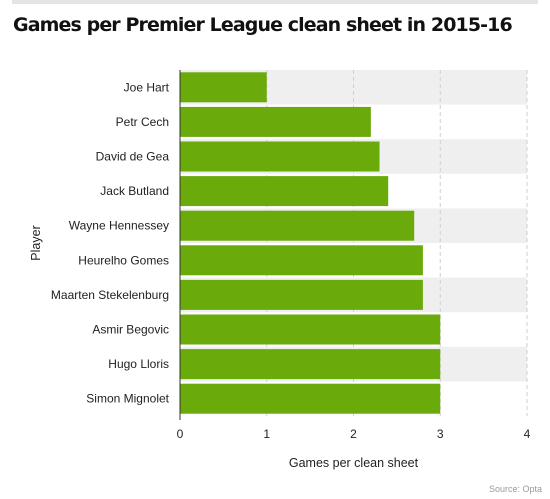  I want to click on source-note: Source: Opta, so click(515, 489).